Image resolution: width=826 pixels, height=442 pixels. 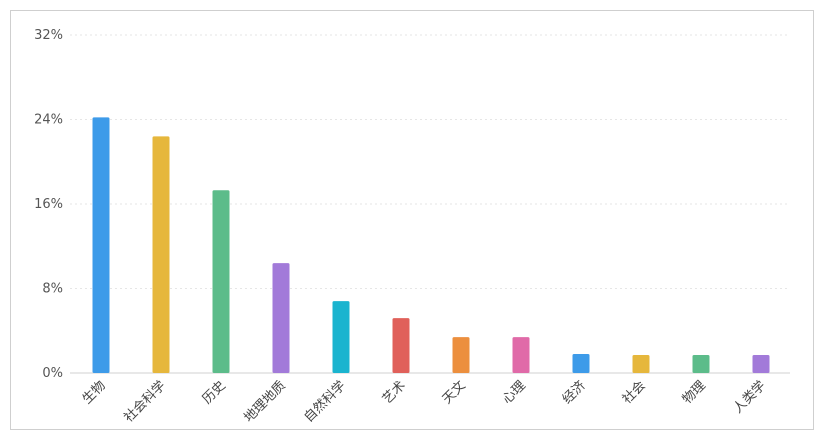 What do you see at coordinates (48, 204) in the screenshot?
I see `y-tick-label: 16%` at bounding box center [48, 204].